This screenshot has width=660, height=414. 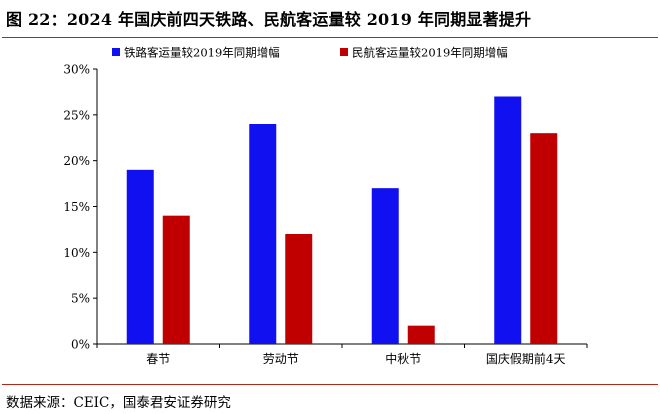 I want to click on legend: 铁路客运量较2019年同期增幅 民航客运量较2019年同期增幅, so click(x=310, y=53).